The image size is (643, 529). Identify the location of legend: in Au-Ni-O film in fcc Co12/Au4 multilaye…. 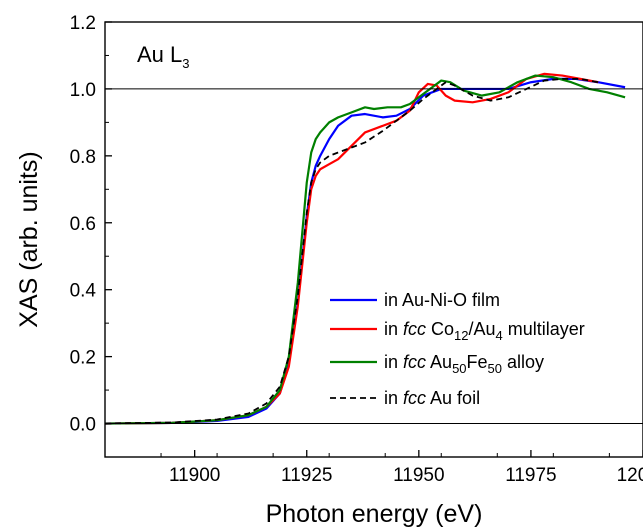
(457, 349).